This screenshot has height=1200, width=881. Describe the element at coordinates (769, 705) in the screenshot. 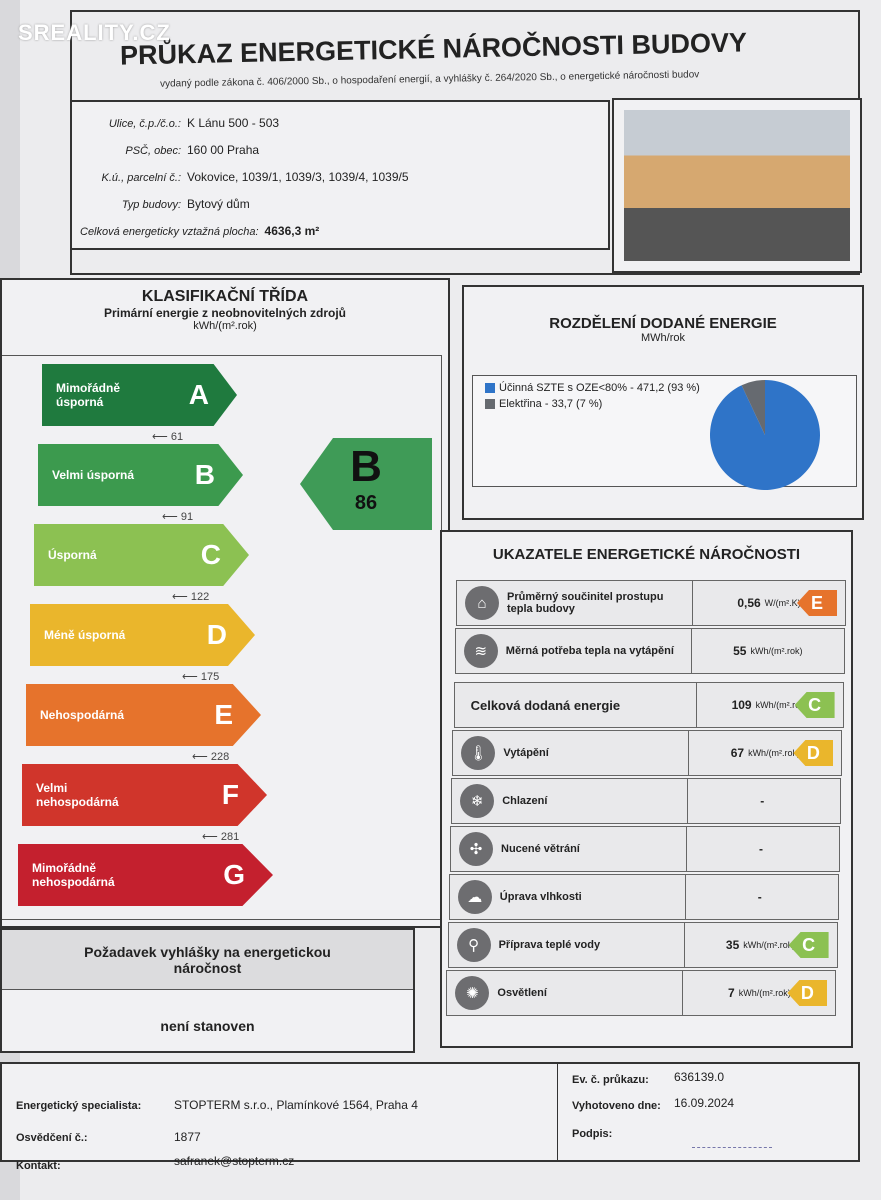

I see `indicator-value: 109 kWh/(m².rok) C` at that location.